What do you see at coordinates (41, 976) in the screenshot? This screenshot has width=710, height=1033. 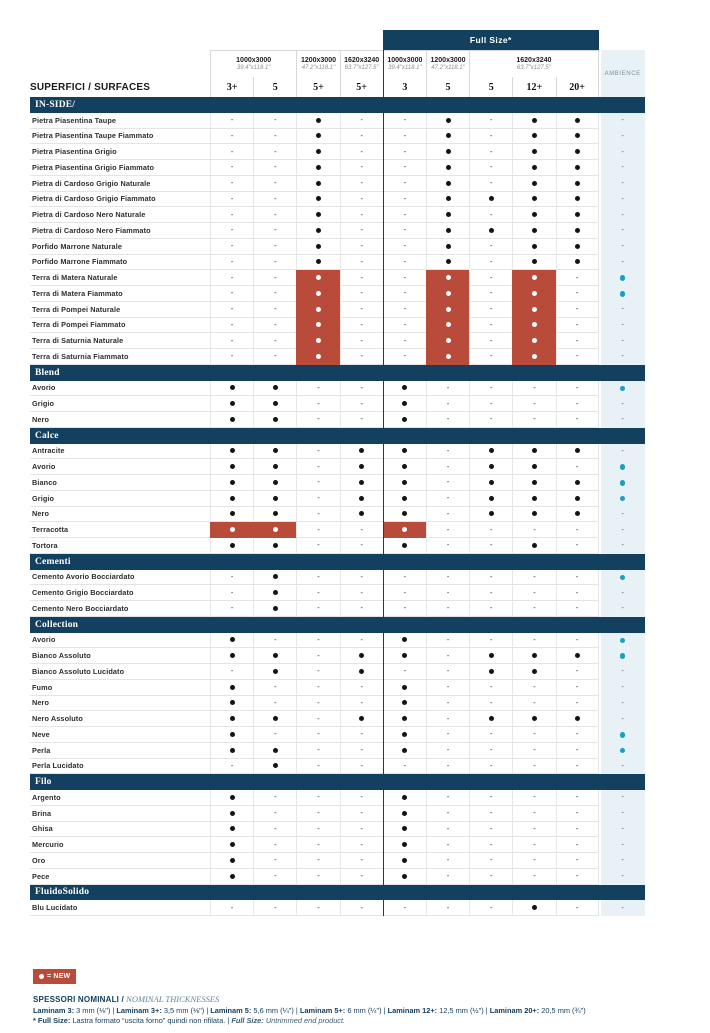 I see `new-dot-icon` at bounding box center [41, 976].